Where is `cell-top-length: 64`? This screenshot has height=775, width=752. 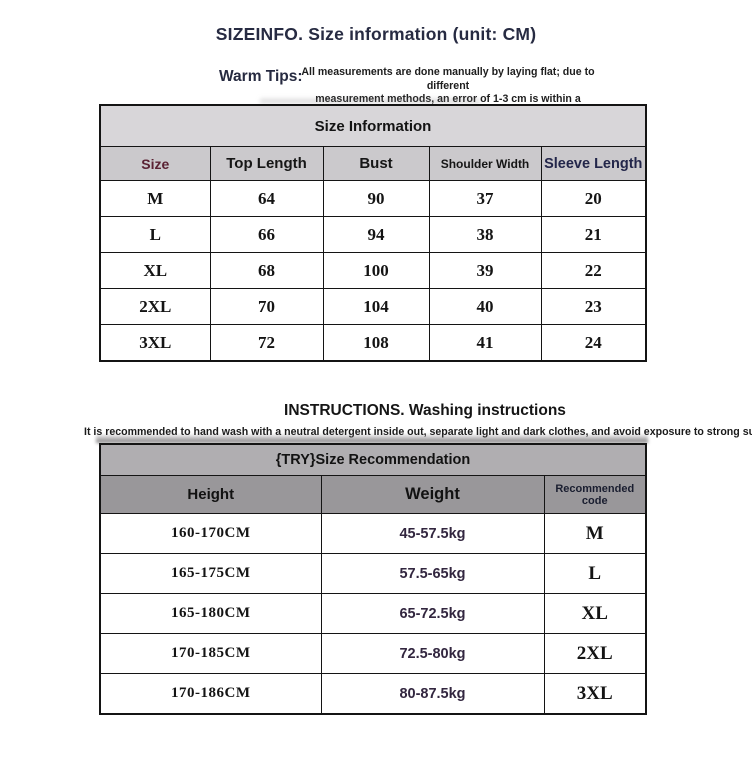 cell-top-length: 64 is located at coordinates (266, 198).